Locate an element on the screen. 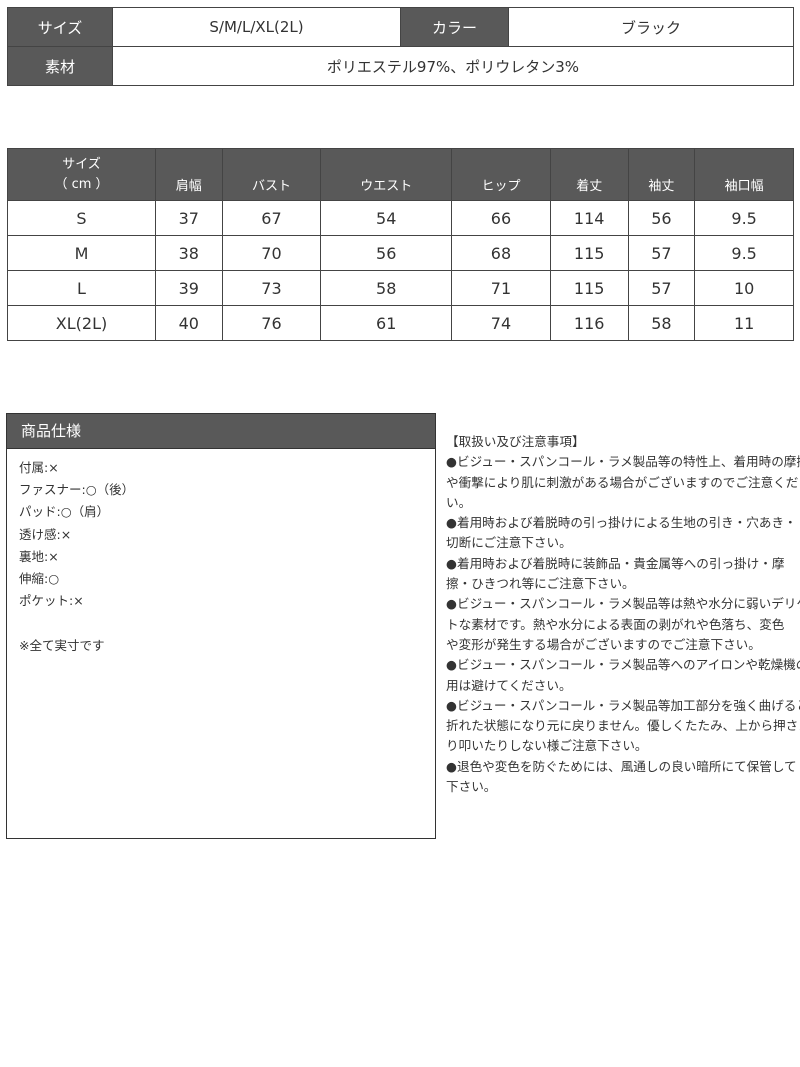  row-size: M is located at coordinates (81, 253).